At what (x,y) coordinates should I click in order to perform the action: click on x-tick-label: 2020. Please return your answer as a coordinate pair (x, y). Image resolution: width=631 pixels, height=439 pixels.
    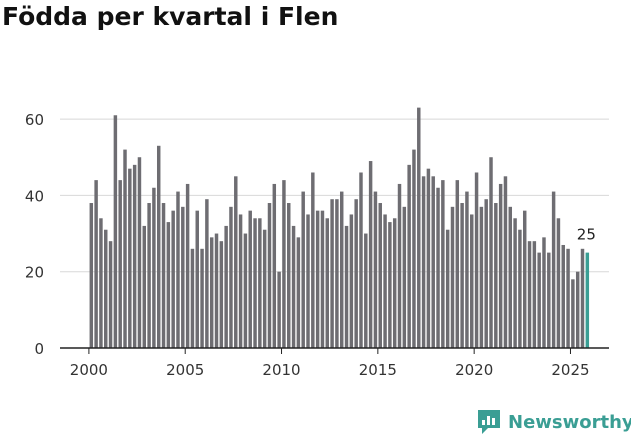
    Looking at the image, I should click on (474, 370).